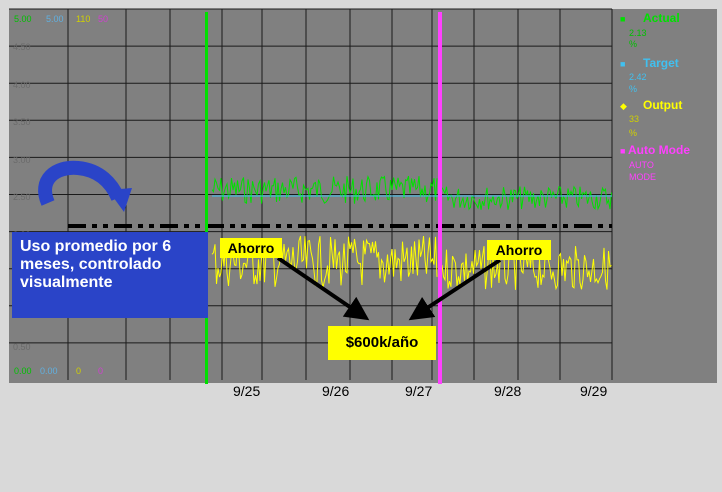 This screenshot has height=492, width=722. Describe the element at coordinates (23, 19) in the screenshot. I see `header-scale-actual: 5.00` at that location.